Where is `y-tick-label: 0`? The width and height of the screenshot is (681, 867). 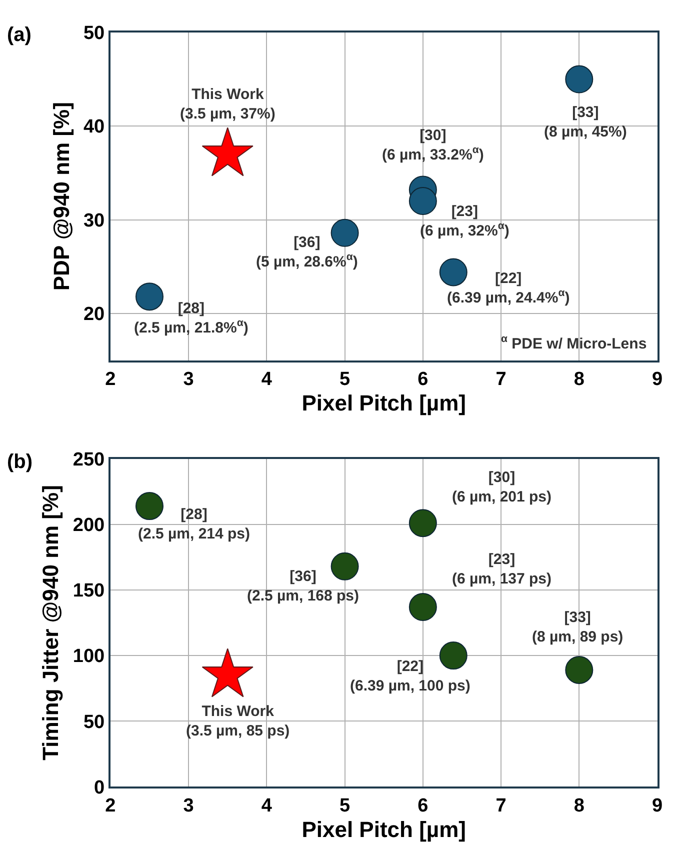 y-tick-label: 0 is located at coordinates (99, 787).